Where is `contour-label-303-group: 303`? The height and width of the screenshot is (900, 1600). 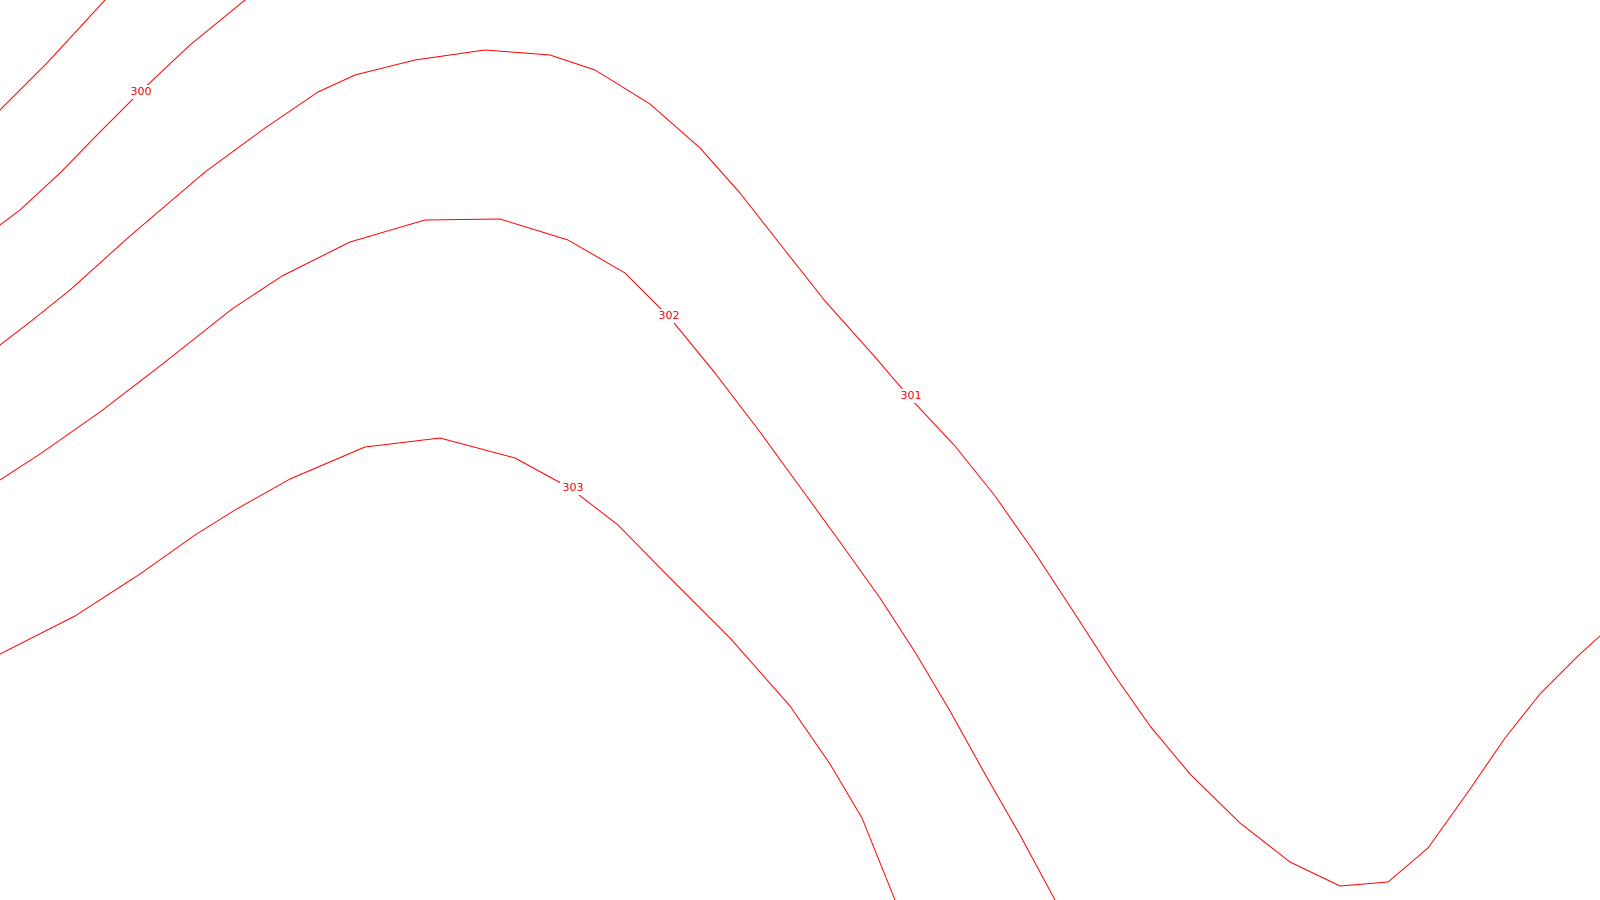
contour-label-303-group: 303 is located at coordinates (573, 488).